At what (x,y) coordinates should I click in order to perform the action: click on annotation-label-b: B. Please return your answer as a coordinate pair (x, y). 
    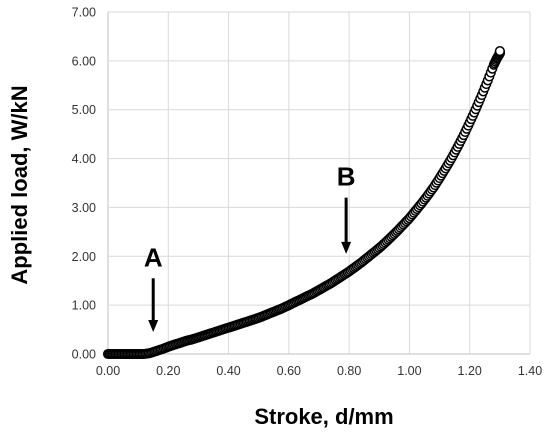
    Looking at the image, I should click on (346, 177).